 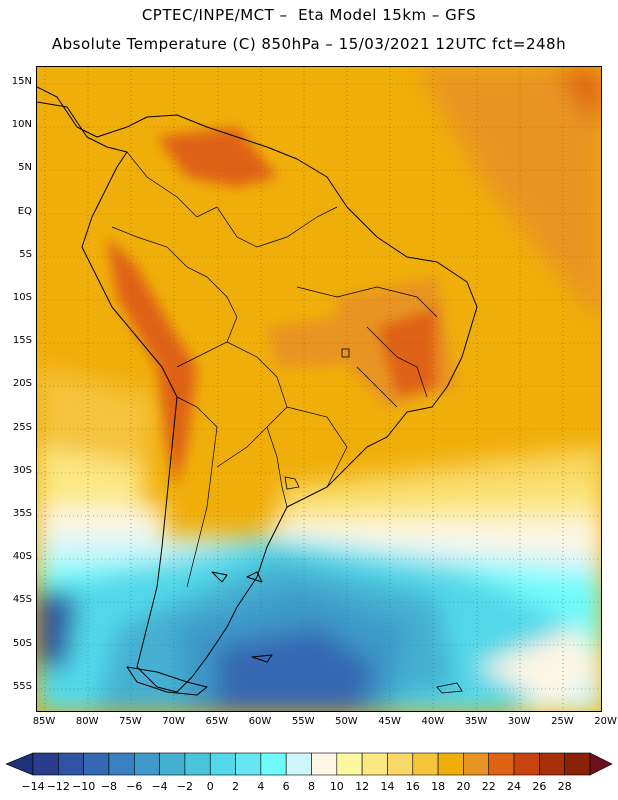 What do you see at coordinates (387, 786) in the screenshot?
I see `colorbar-label: 14` at bounding box center [387, 786].